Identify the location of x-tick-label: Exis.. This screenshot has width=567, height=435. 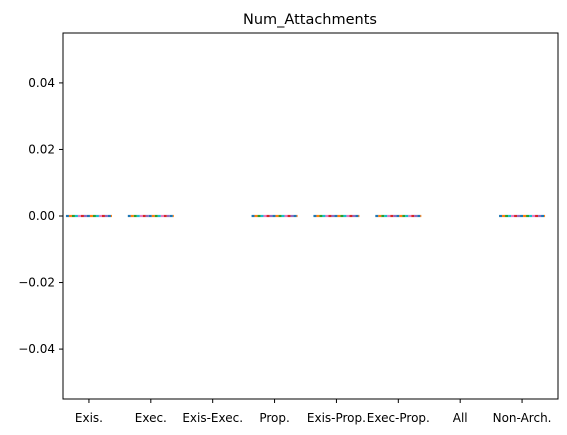
(89, 418).